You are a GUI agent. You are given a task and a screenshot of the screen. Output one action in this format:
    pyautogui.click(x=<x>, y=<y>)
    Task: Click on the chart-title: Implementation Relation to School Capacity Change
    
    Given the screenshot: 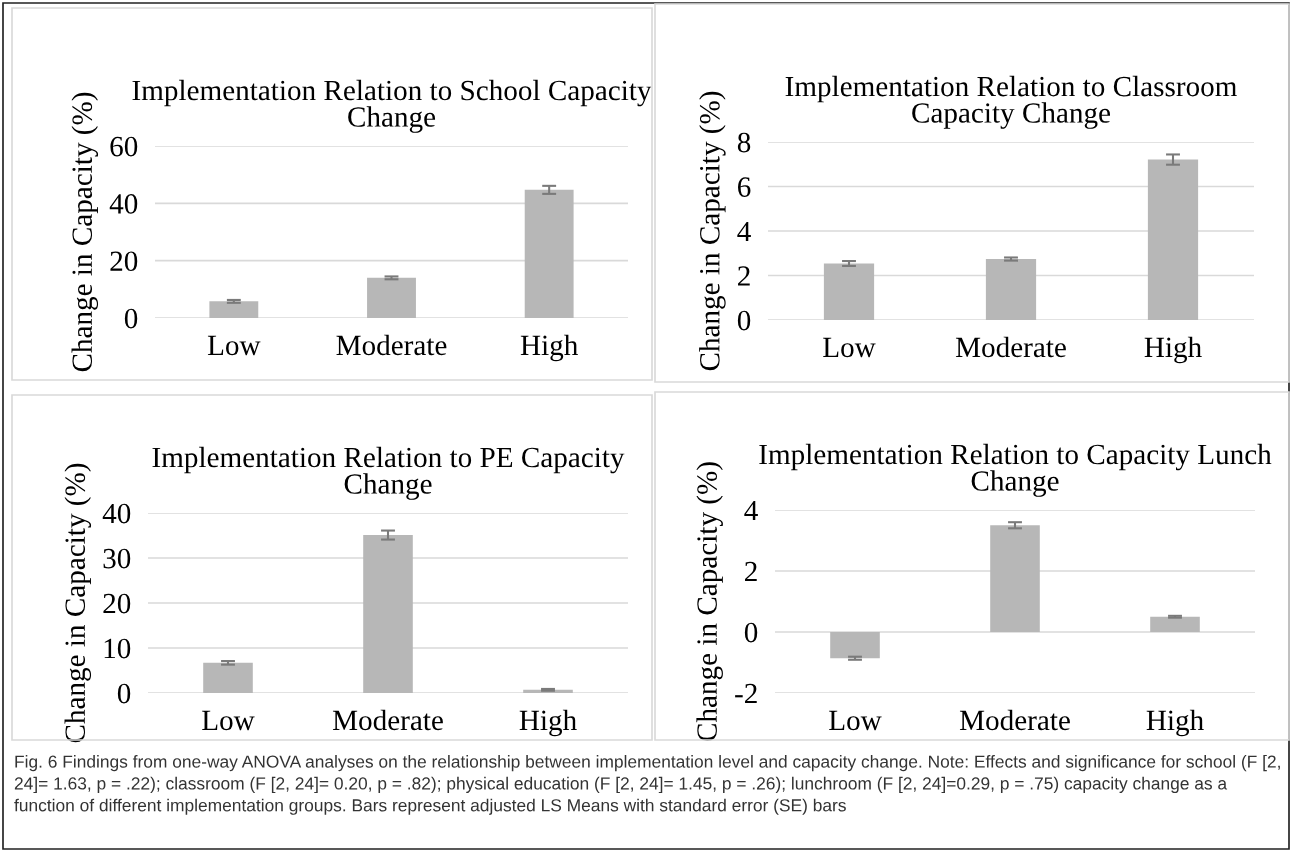 What is the action you would take?
    pyautogui.click(x=392, y=106)
    